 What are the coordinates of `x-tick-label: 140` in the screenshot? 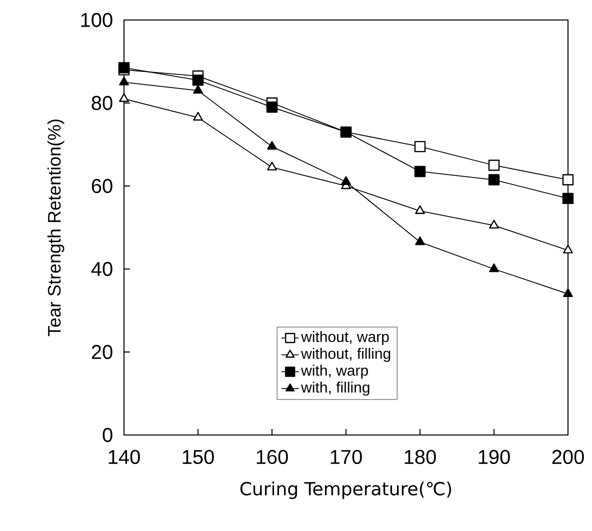 It's located at (124, 457).